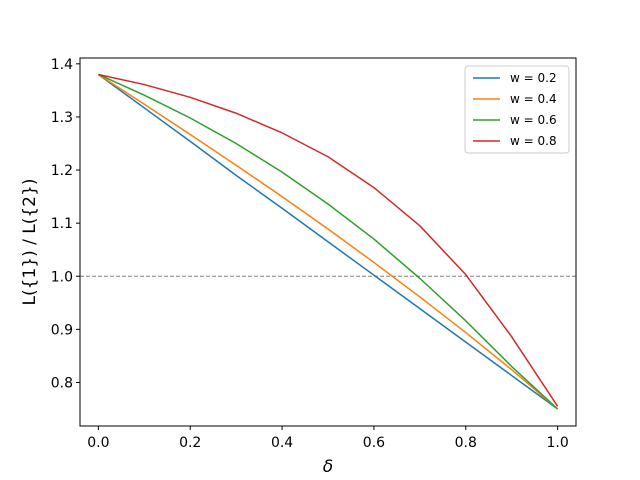 The height and width of the screenshot is (480, 640). I want to click on y-tick-label: 1.2, so click(62, 171).